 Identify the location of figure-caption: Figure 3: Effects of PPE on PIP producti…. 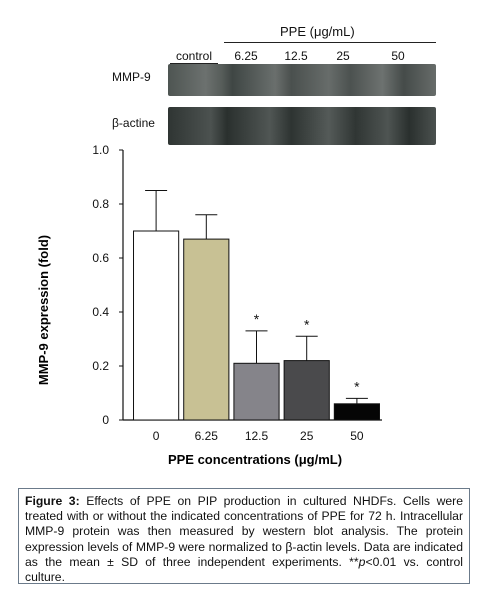
(244, 536).